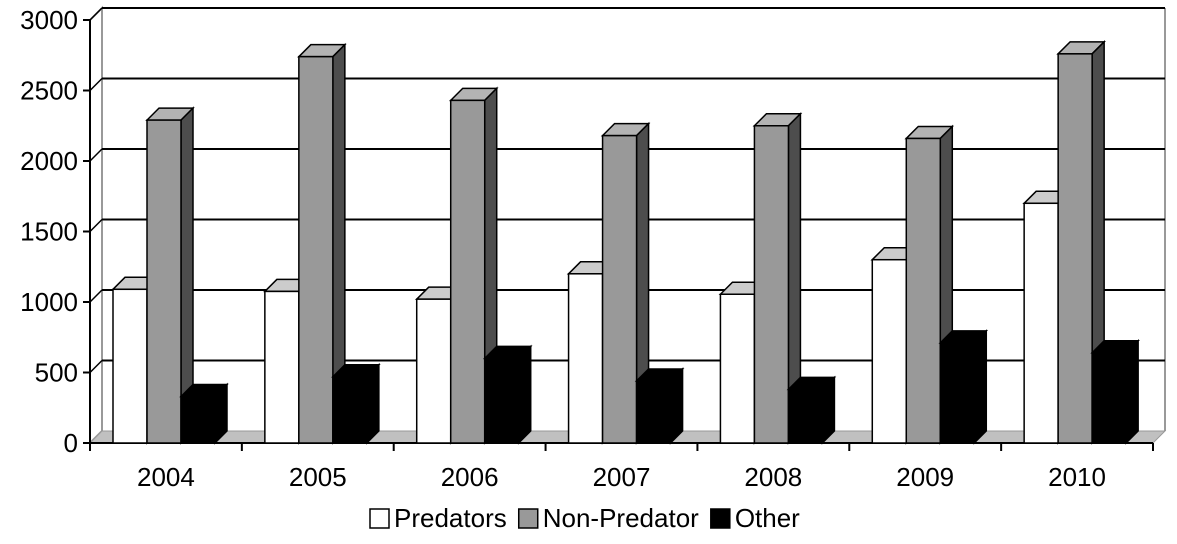 The width and height of the screenshot is (1177, 544). I want to click on y-tick-label: 2500, so click(49, 91).